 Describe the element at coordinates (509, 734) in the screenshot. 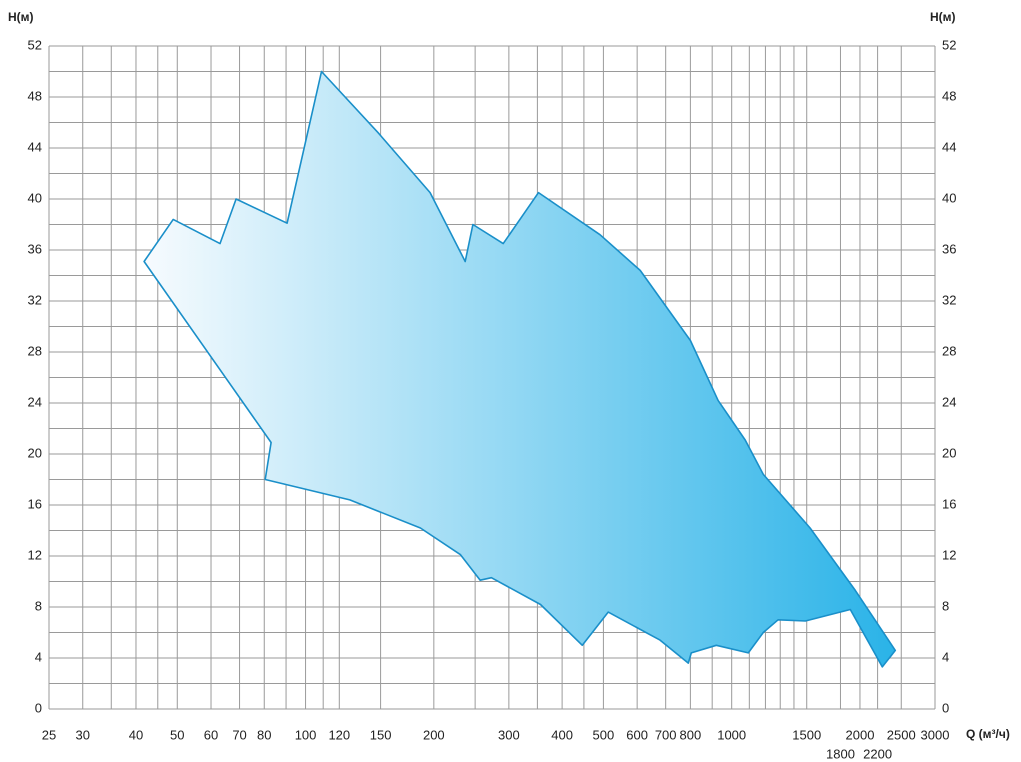

I see `x-tick-label: 300` at that location.